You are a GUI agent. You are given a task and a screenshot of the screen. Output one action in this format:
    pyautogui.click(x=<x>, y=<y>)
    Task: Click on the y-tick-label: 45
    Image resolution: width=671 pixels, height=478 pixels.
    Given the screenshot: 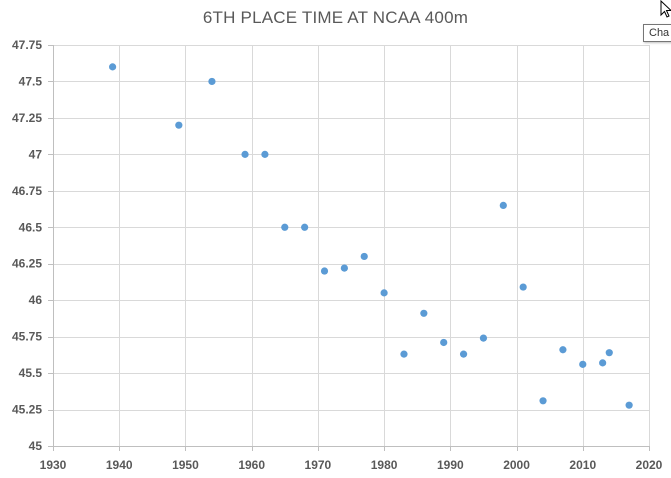 What is the action you would take?
    pyautogui.click(x=36, y=446)
    